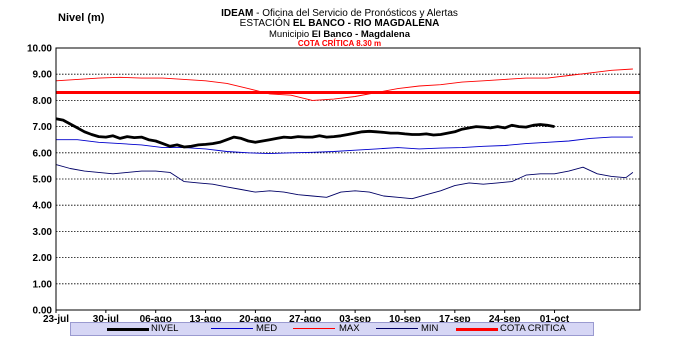  I want to click on series-line-min, so click(344, 182).